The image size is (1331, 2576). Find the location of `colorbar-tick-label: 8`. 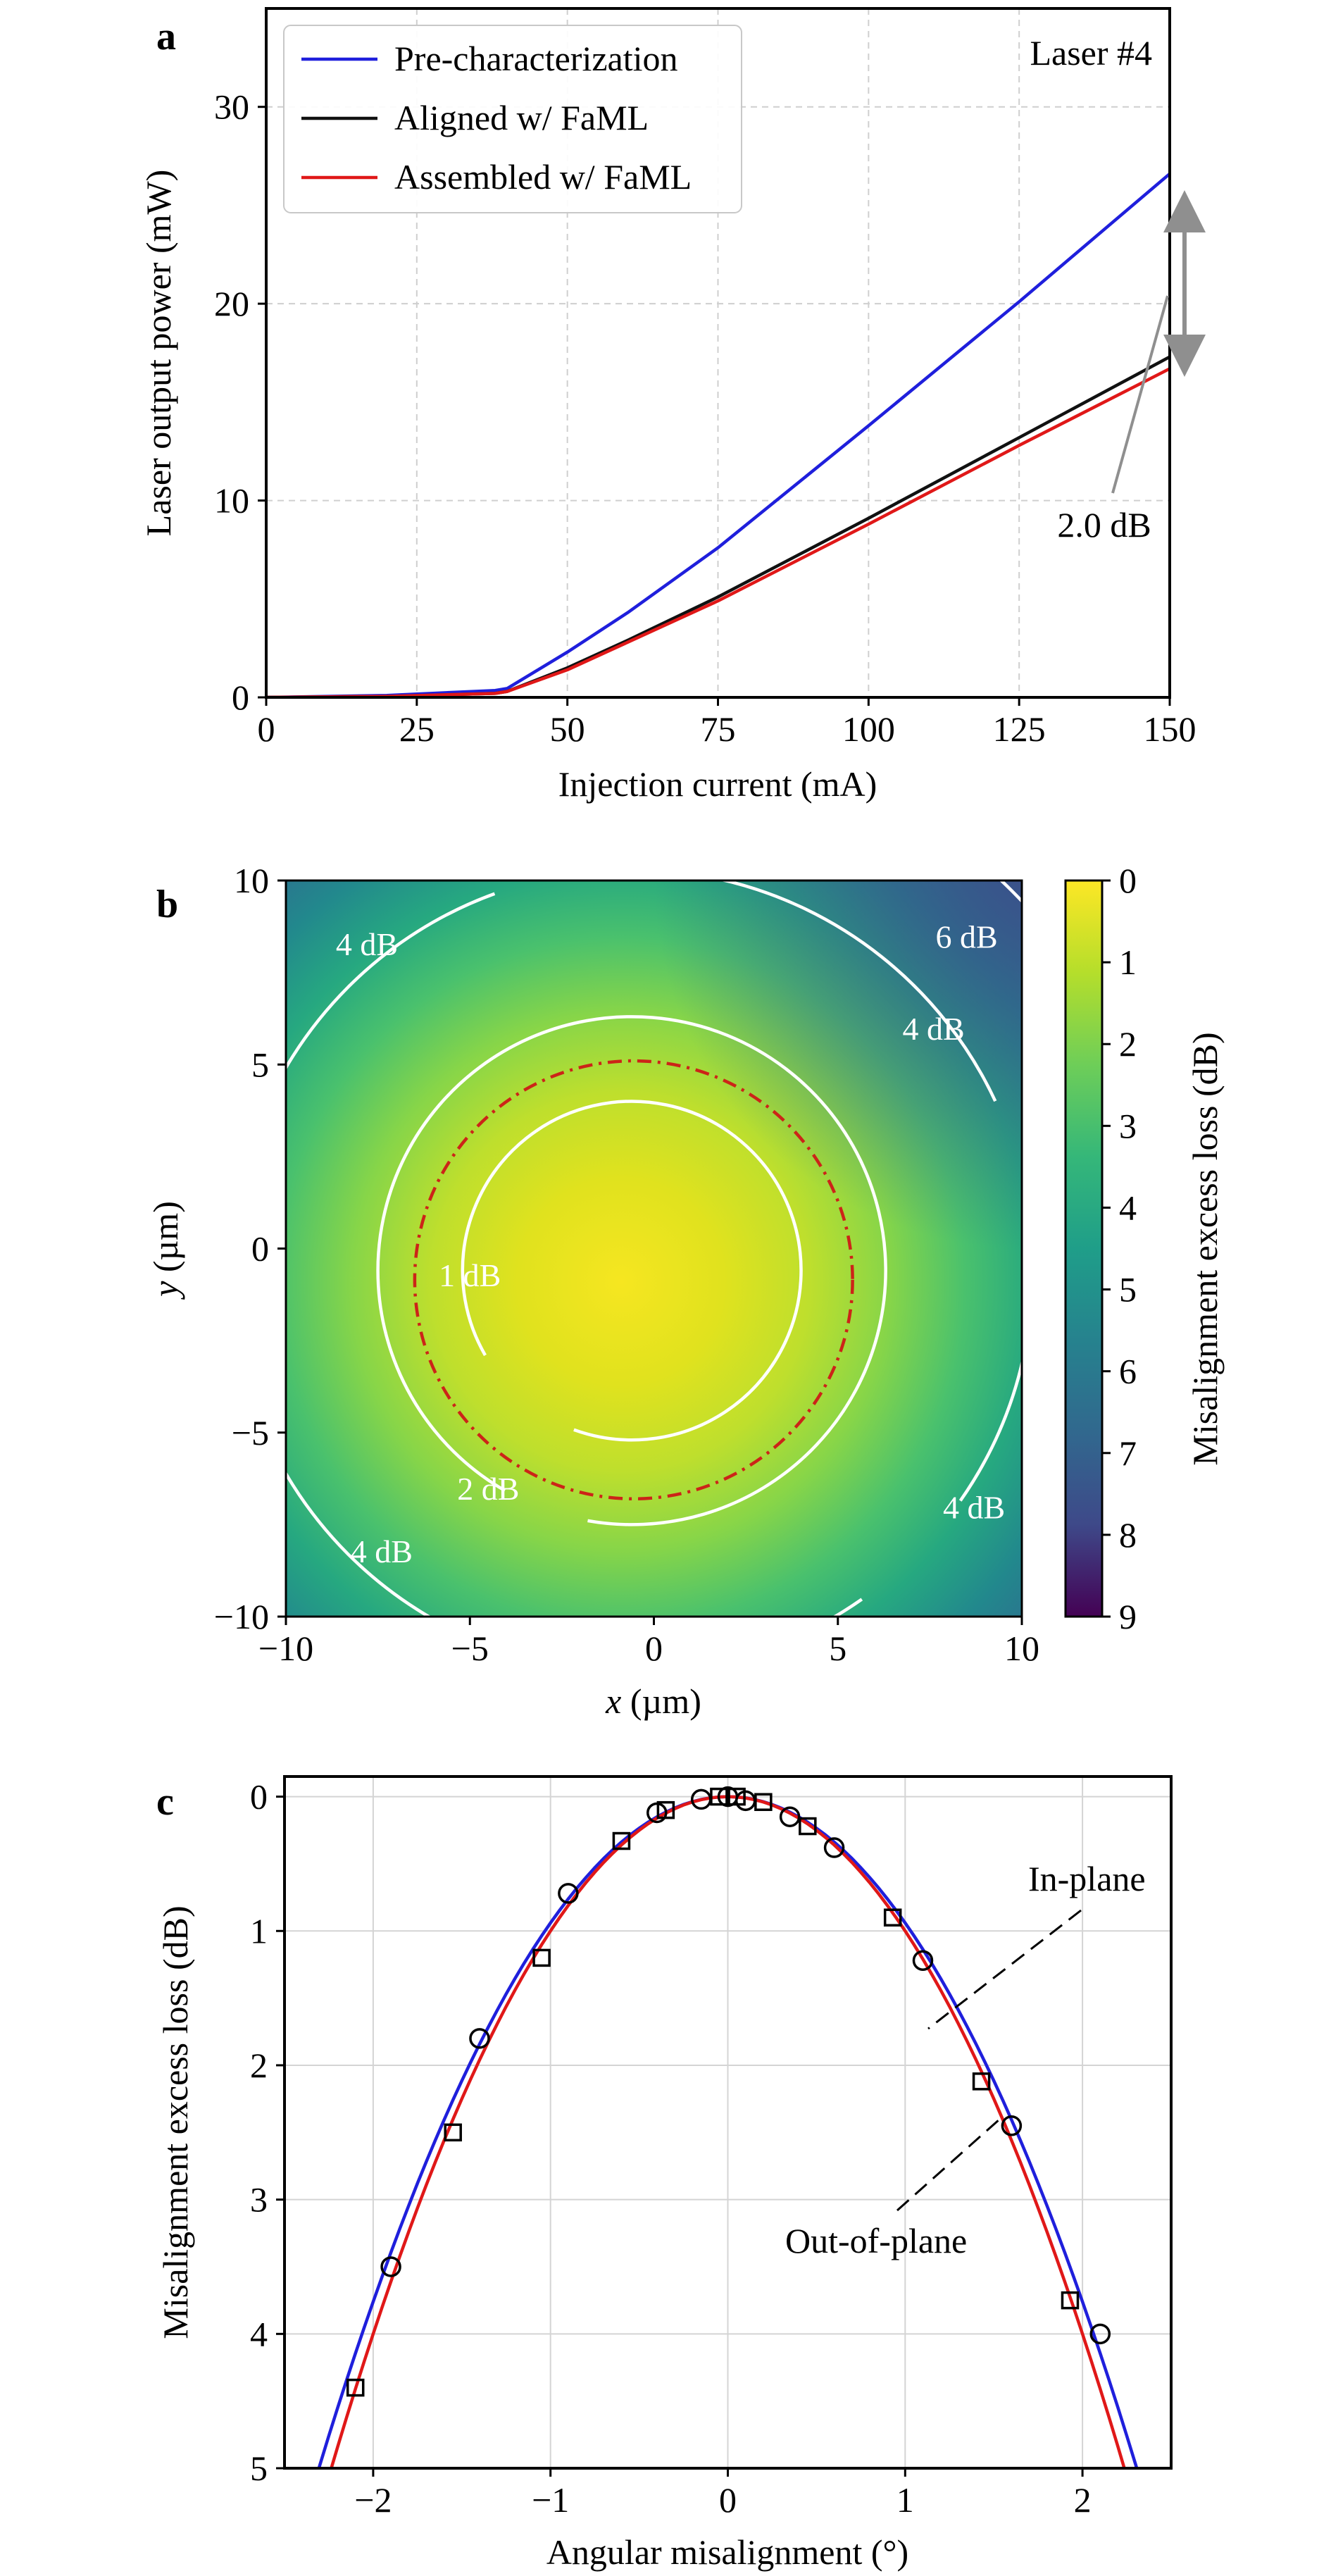

colorbar-tick-label: 8 is located at coordinates (1128, 1535).